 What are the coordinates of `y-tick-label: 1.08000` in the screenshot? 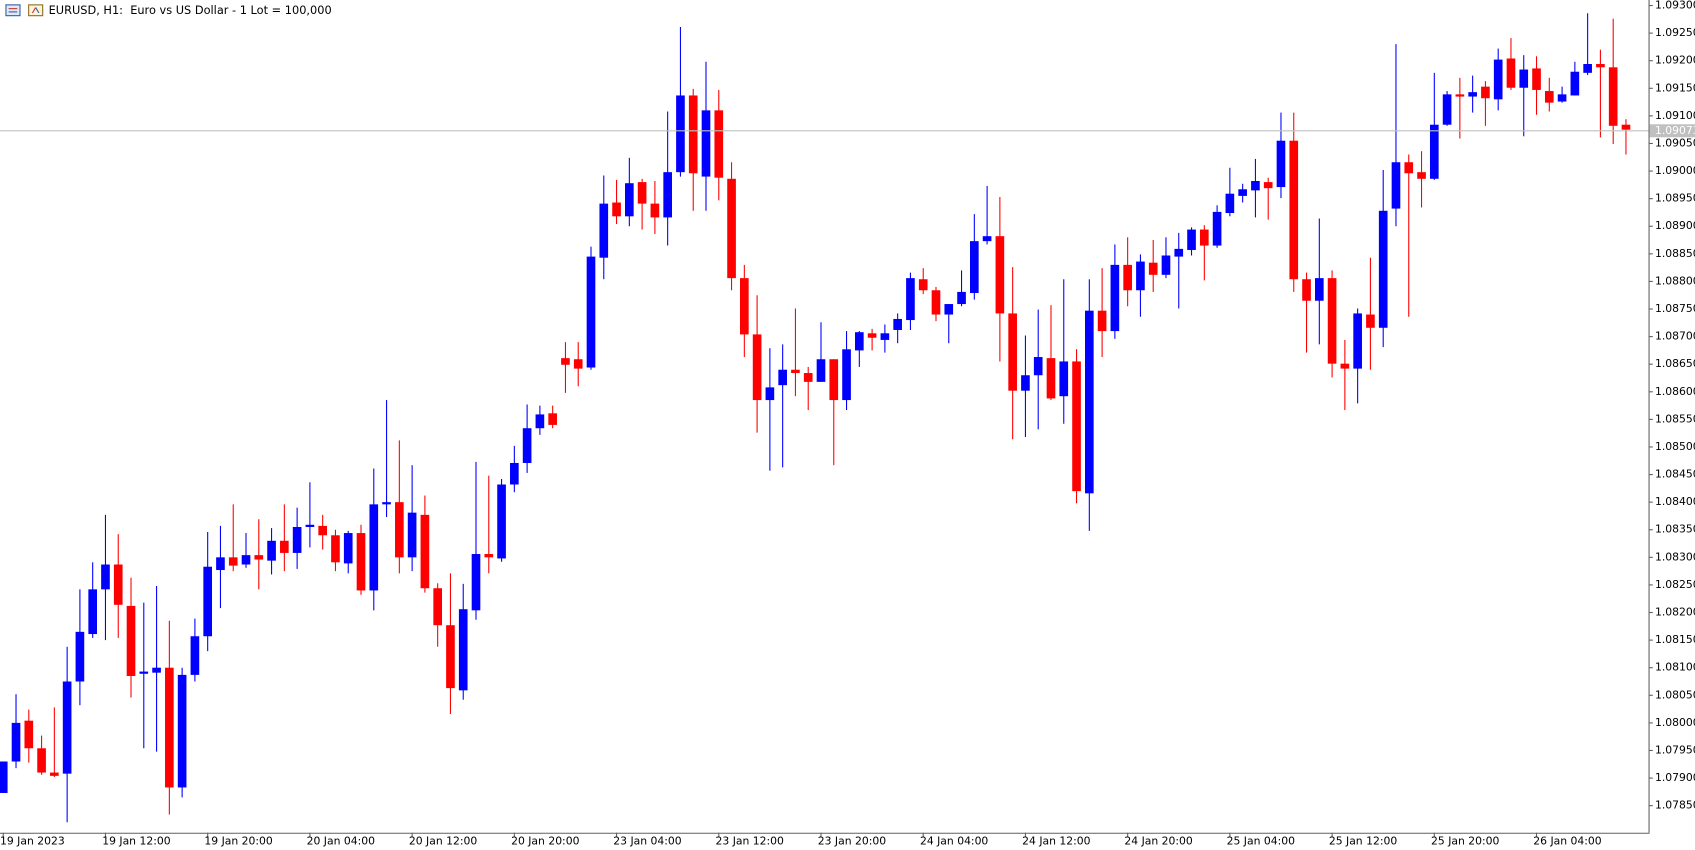 It's located at (1675, 722).